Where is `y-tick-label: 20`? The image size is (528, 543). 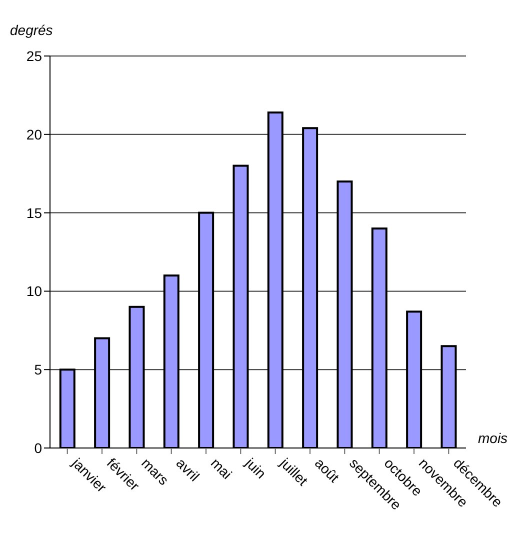
y-tick-label: 20 is located at coordinates (34, 134).